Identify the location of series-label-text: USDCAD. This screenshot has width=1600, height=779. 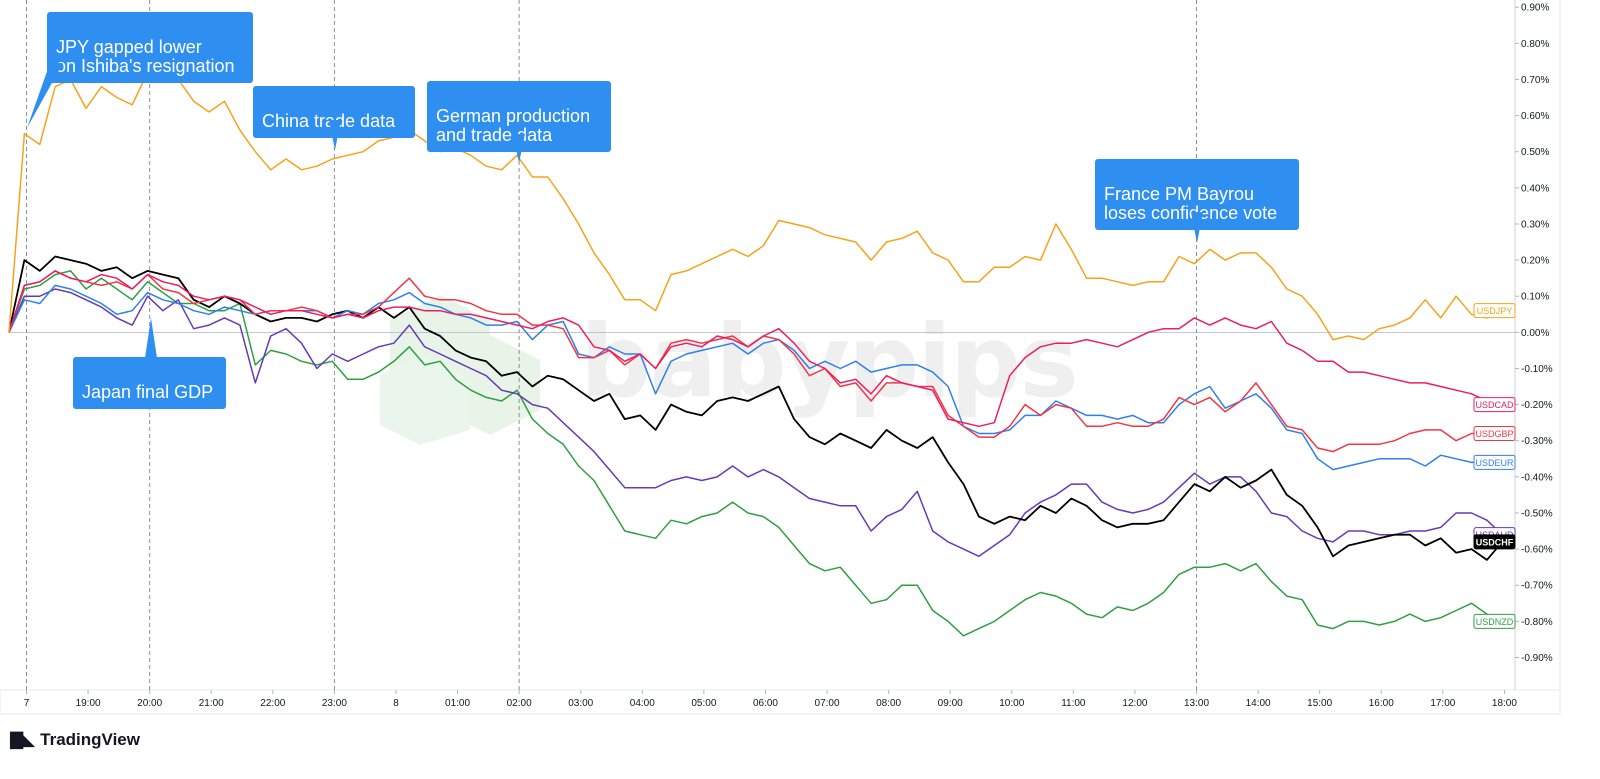
(1494, 405).